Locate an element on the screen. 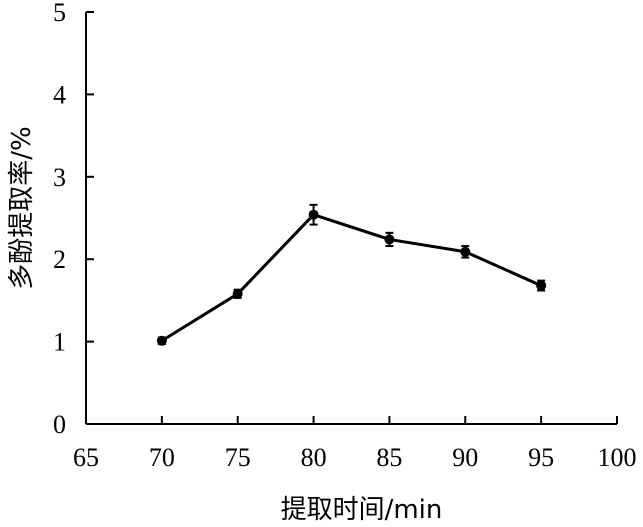 This screenshot has width=643, height=527. x-tick-label: 80 is located at coordinates (314, 457).